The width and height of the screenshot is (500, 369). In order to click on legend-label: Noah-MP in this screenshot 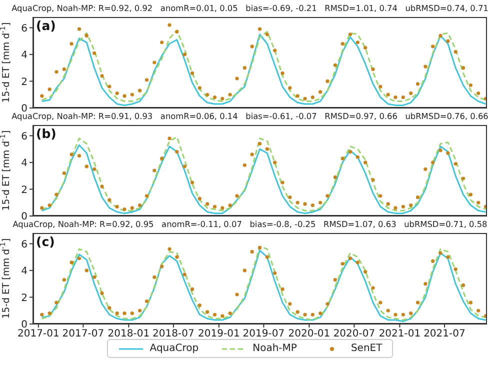, I will do `click(274, 348)`.